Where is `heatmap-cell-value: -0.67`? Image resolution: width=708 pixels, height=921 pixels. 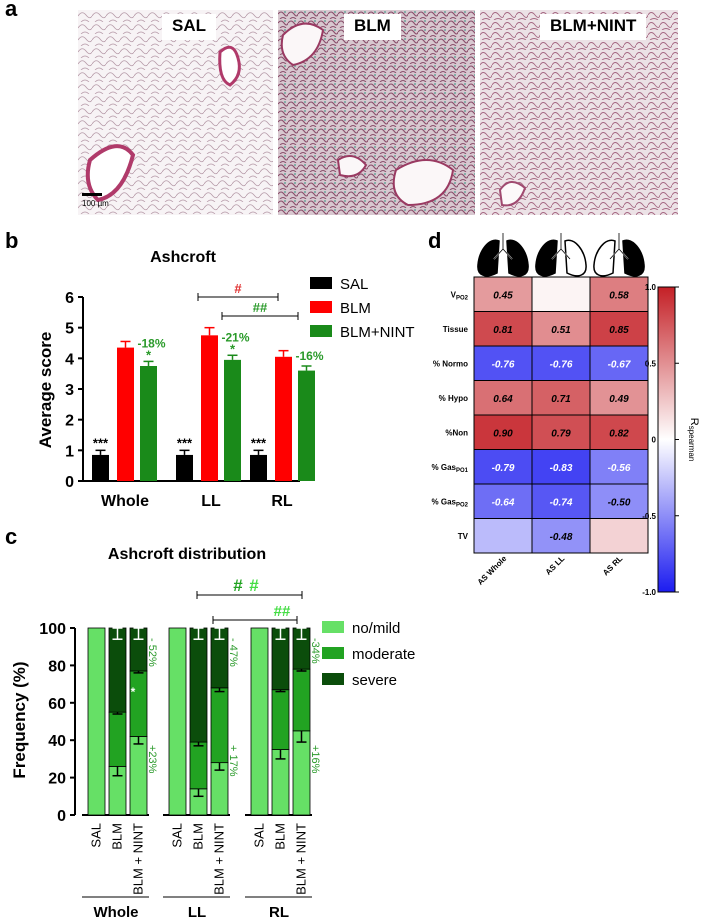 heatmap-cell-value: -0.67 is located at coordinates (619, 364).